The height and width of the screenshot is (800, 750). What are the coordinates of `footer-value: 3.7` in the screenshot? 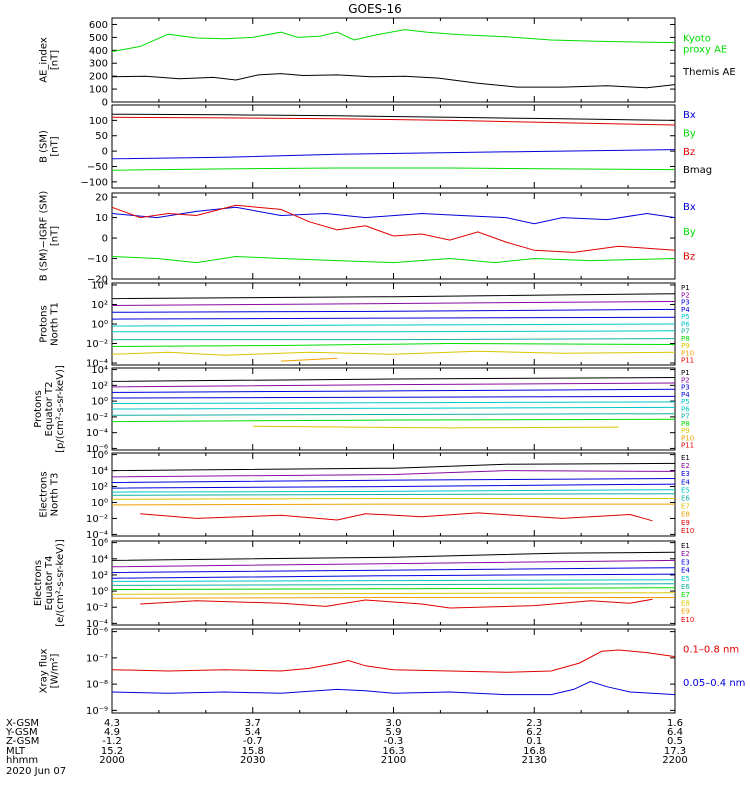 It's located at (252, 723).